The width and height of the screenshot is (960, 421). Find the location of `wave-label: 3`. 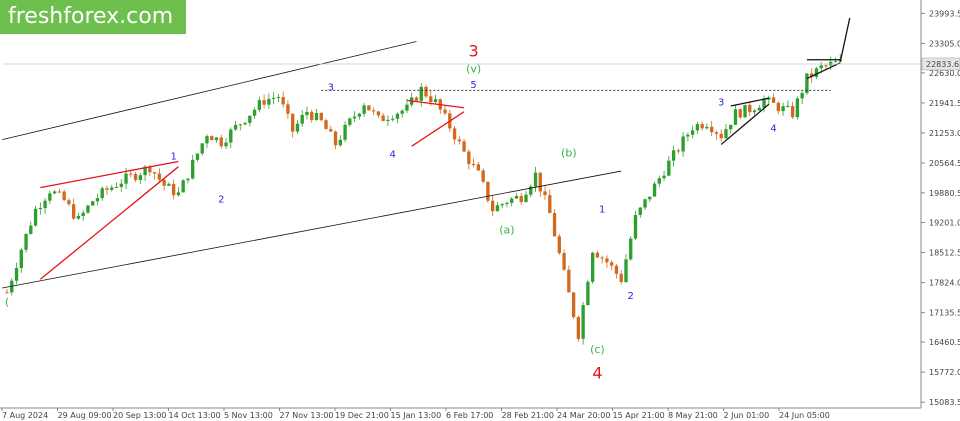

wave-label: 3 is located at coordinates (474, 51).